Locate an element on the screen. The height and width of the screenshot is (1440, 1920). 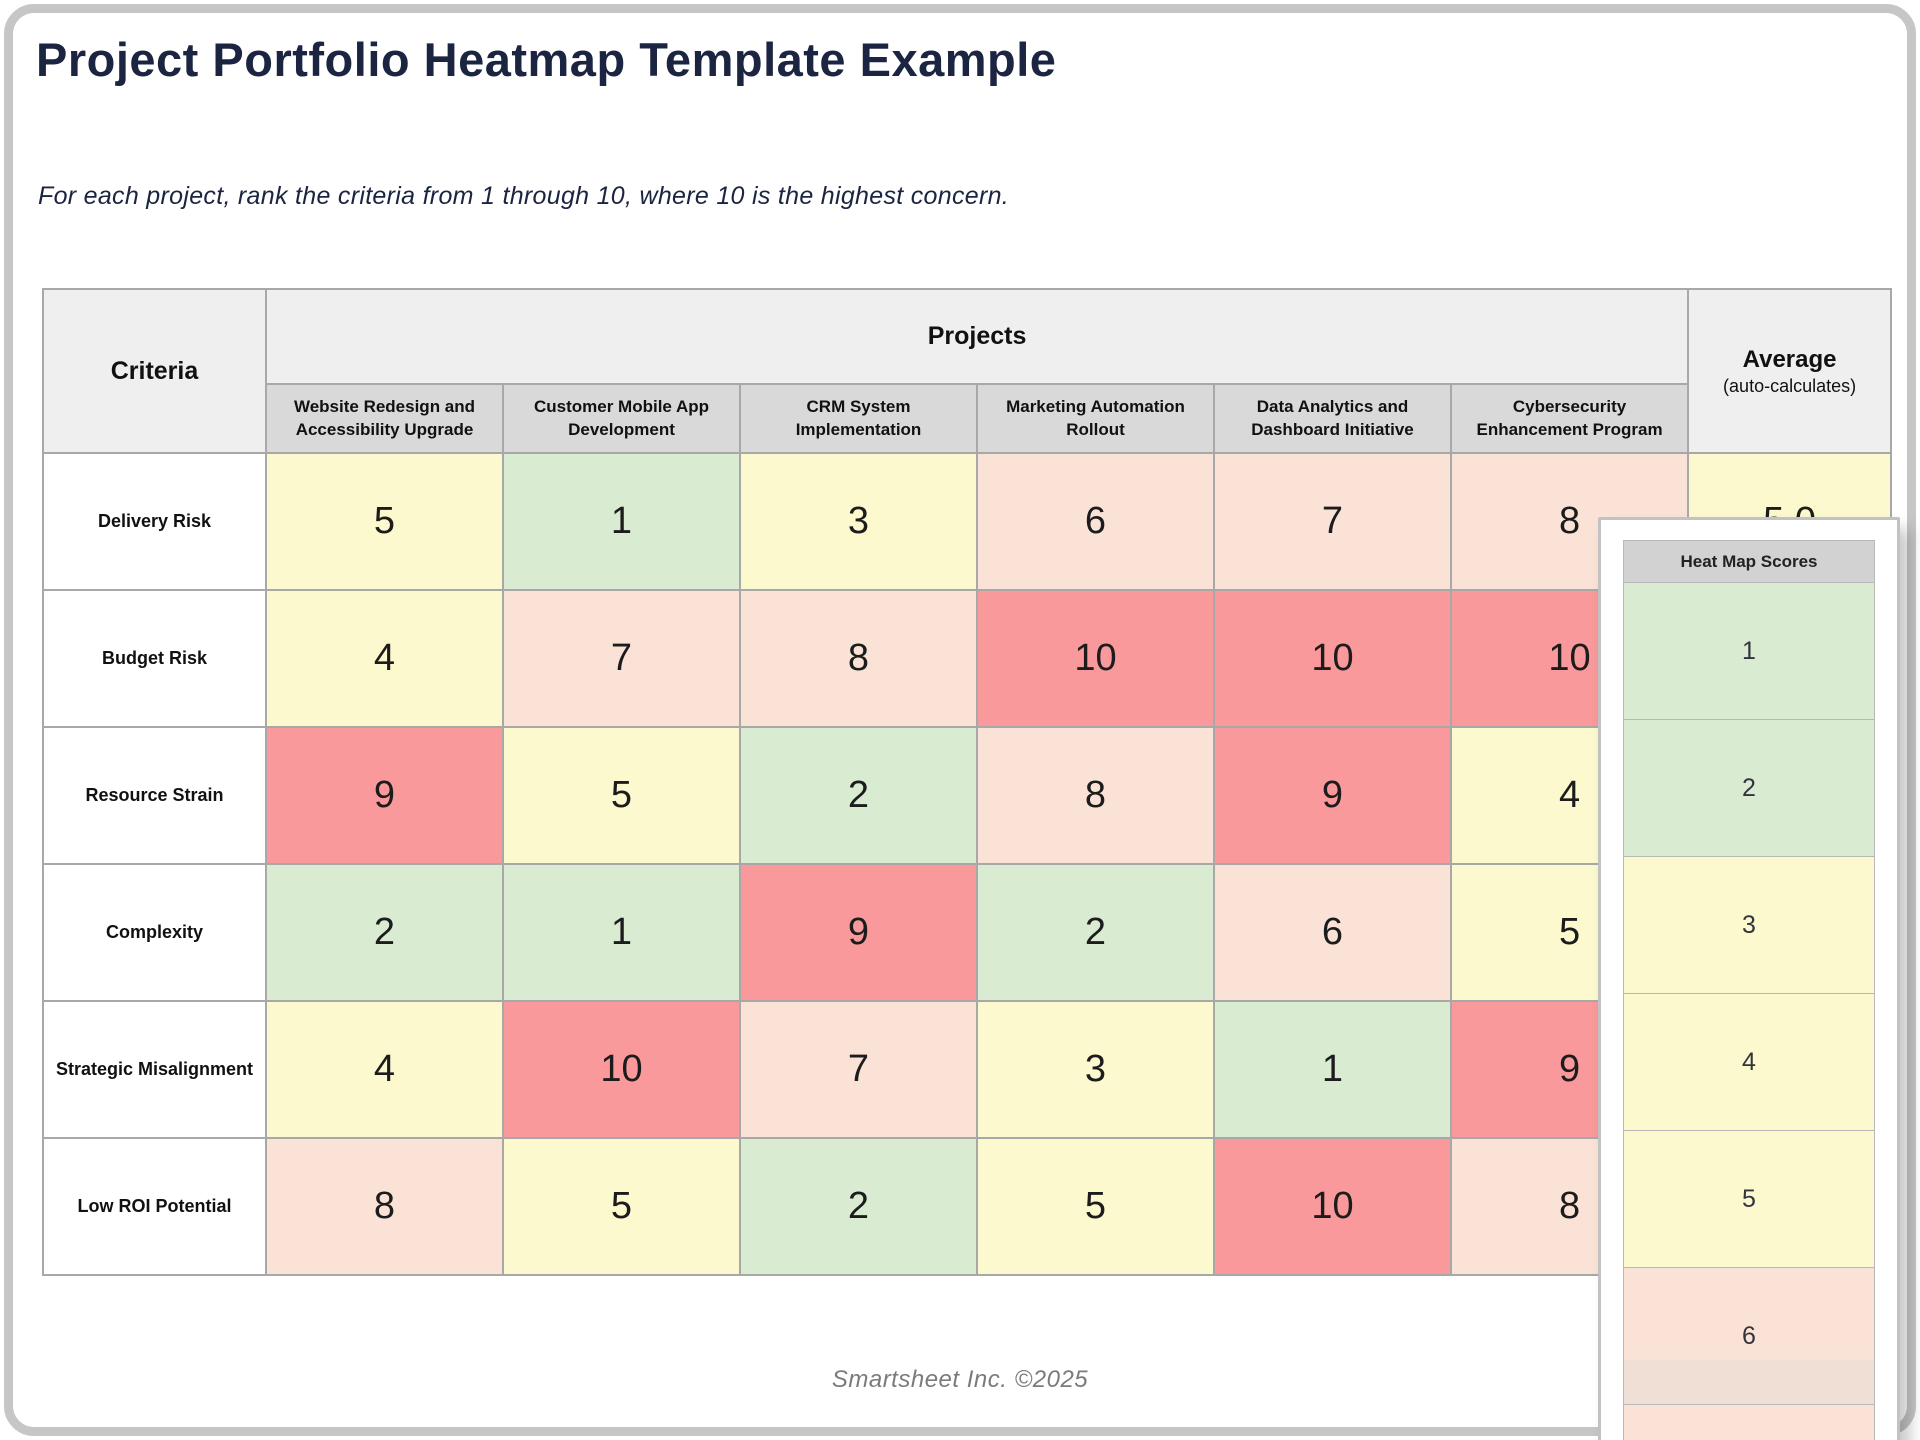
criterion-label: Resource Strain is located at coordinates (154, 795).